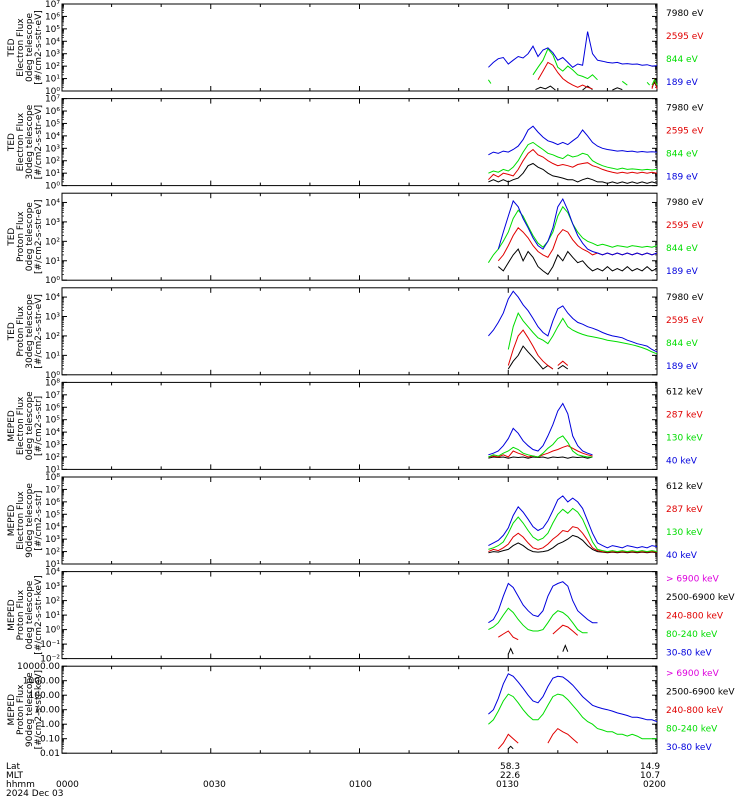 The width and height of the screenshot is (750, 800). I want to click on y-tick-label: 10⁷, so click(52, 396).